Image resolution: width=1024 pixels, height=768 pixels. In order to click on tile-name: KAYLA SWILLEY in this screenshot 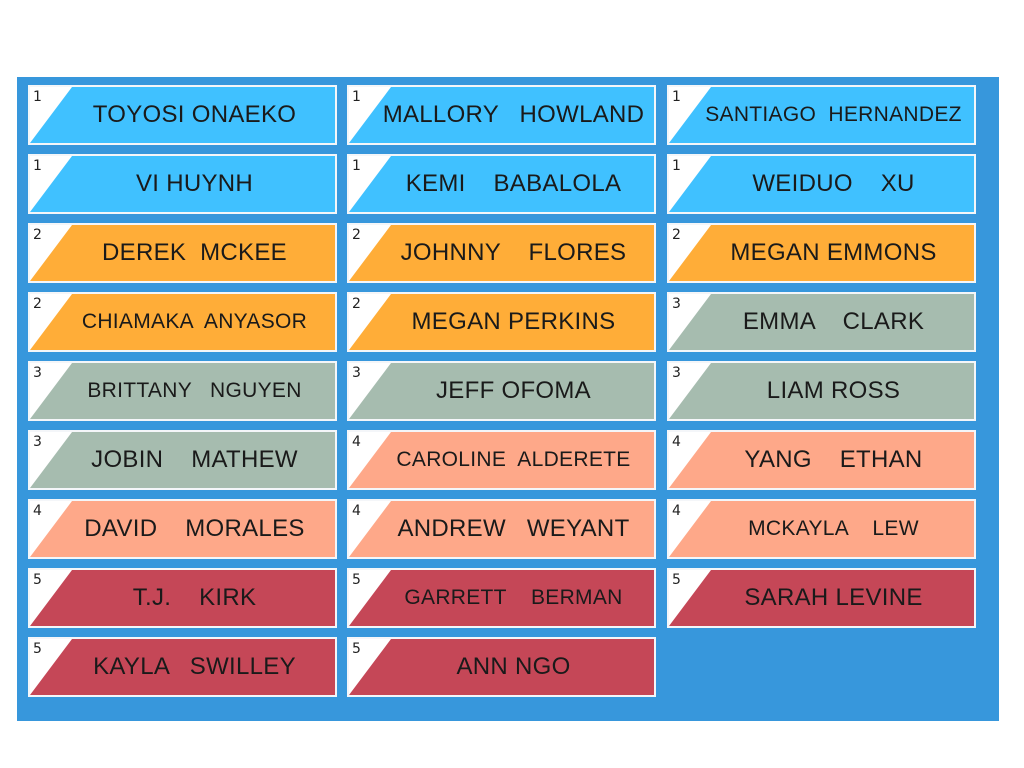, I will do `click(194, 666)`.